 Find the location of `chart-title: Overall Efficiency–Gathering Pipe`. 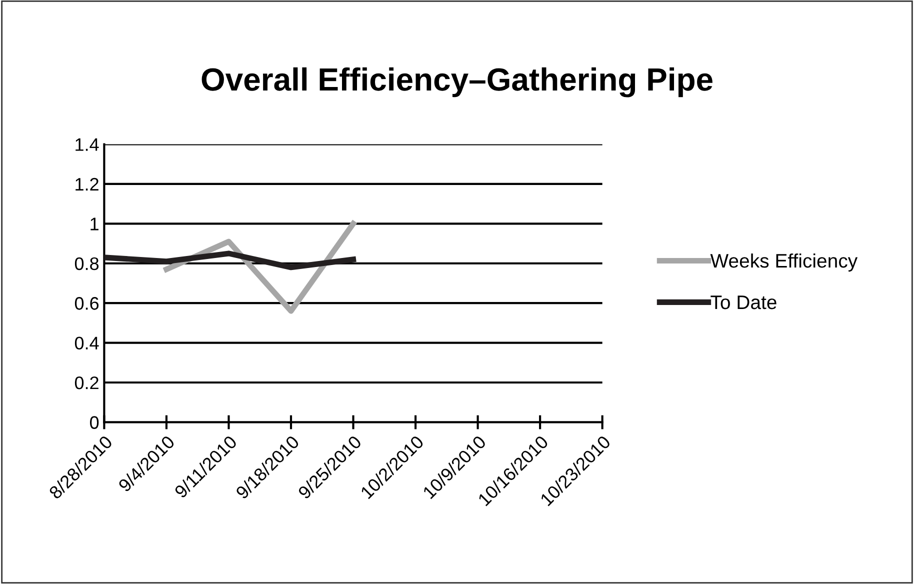

chart-title: Overall Efficiency–Gathering Pipe is located at coordinates (457, 82).